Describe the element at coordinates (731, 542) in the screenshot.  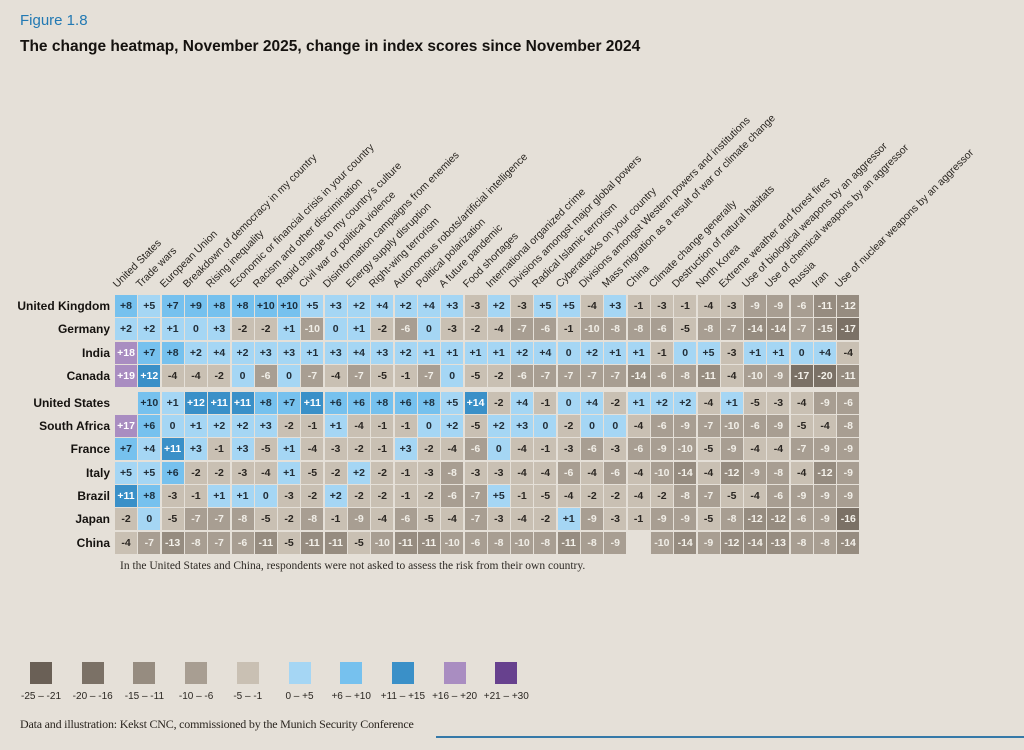
I see `heatmap-cell: -12` at that location.